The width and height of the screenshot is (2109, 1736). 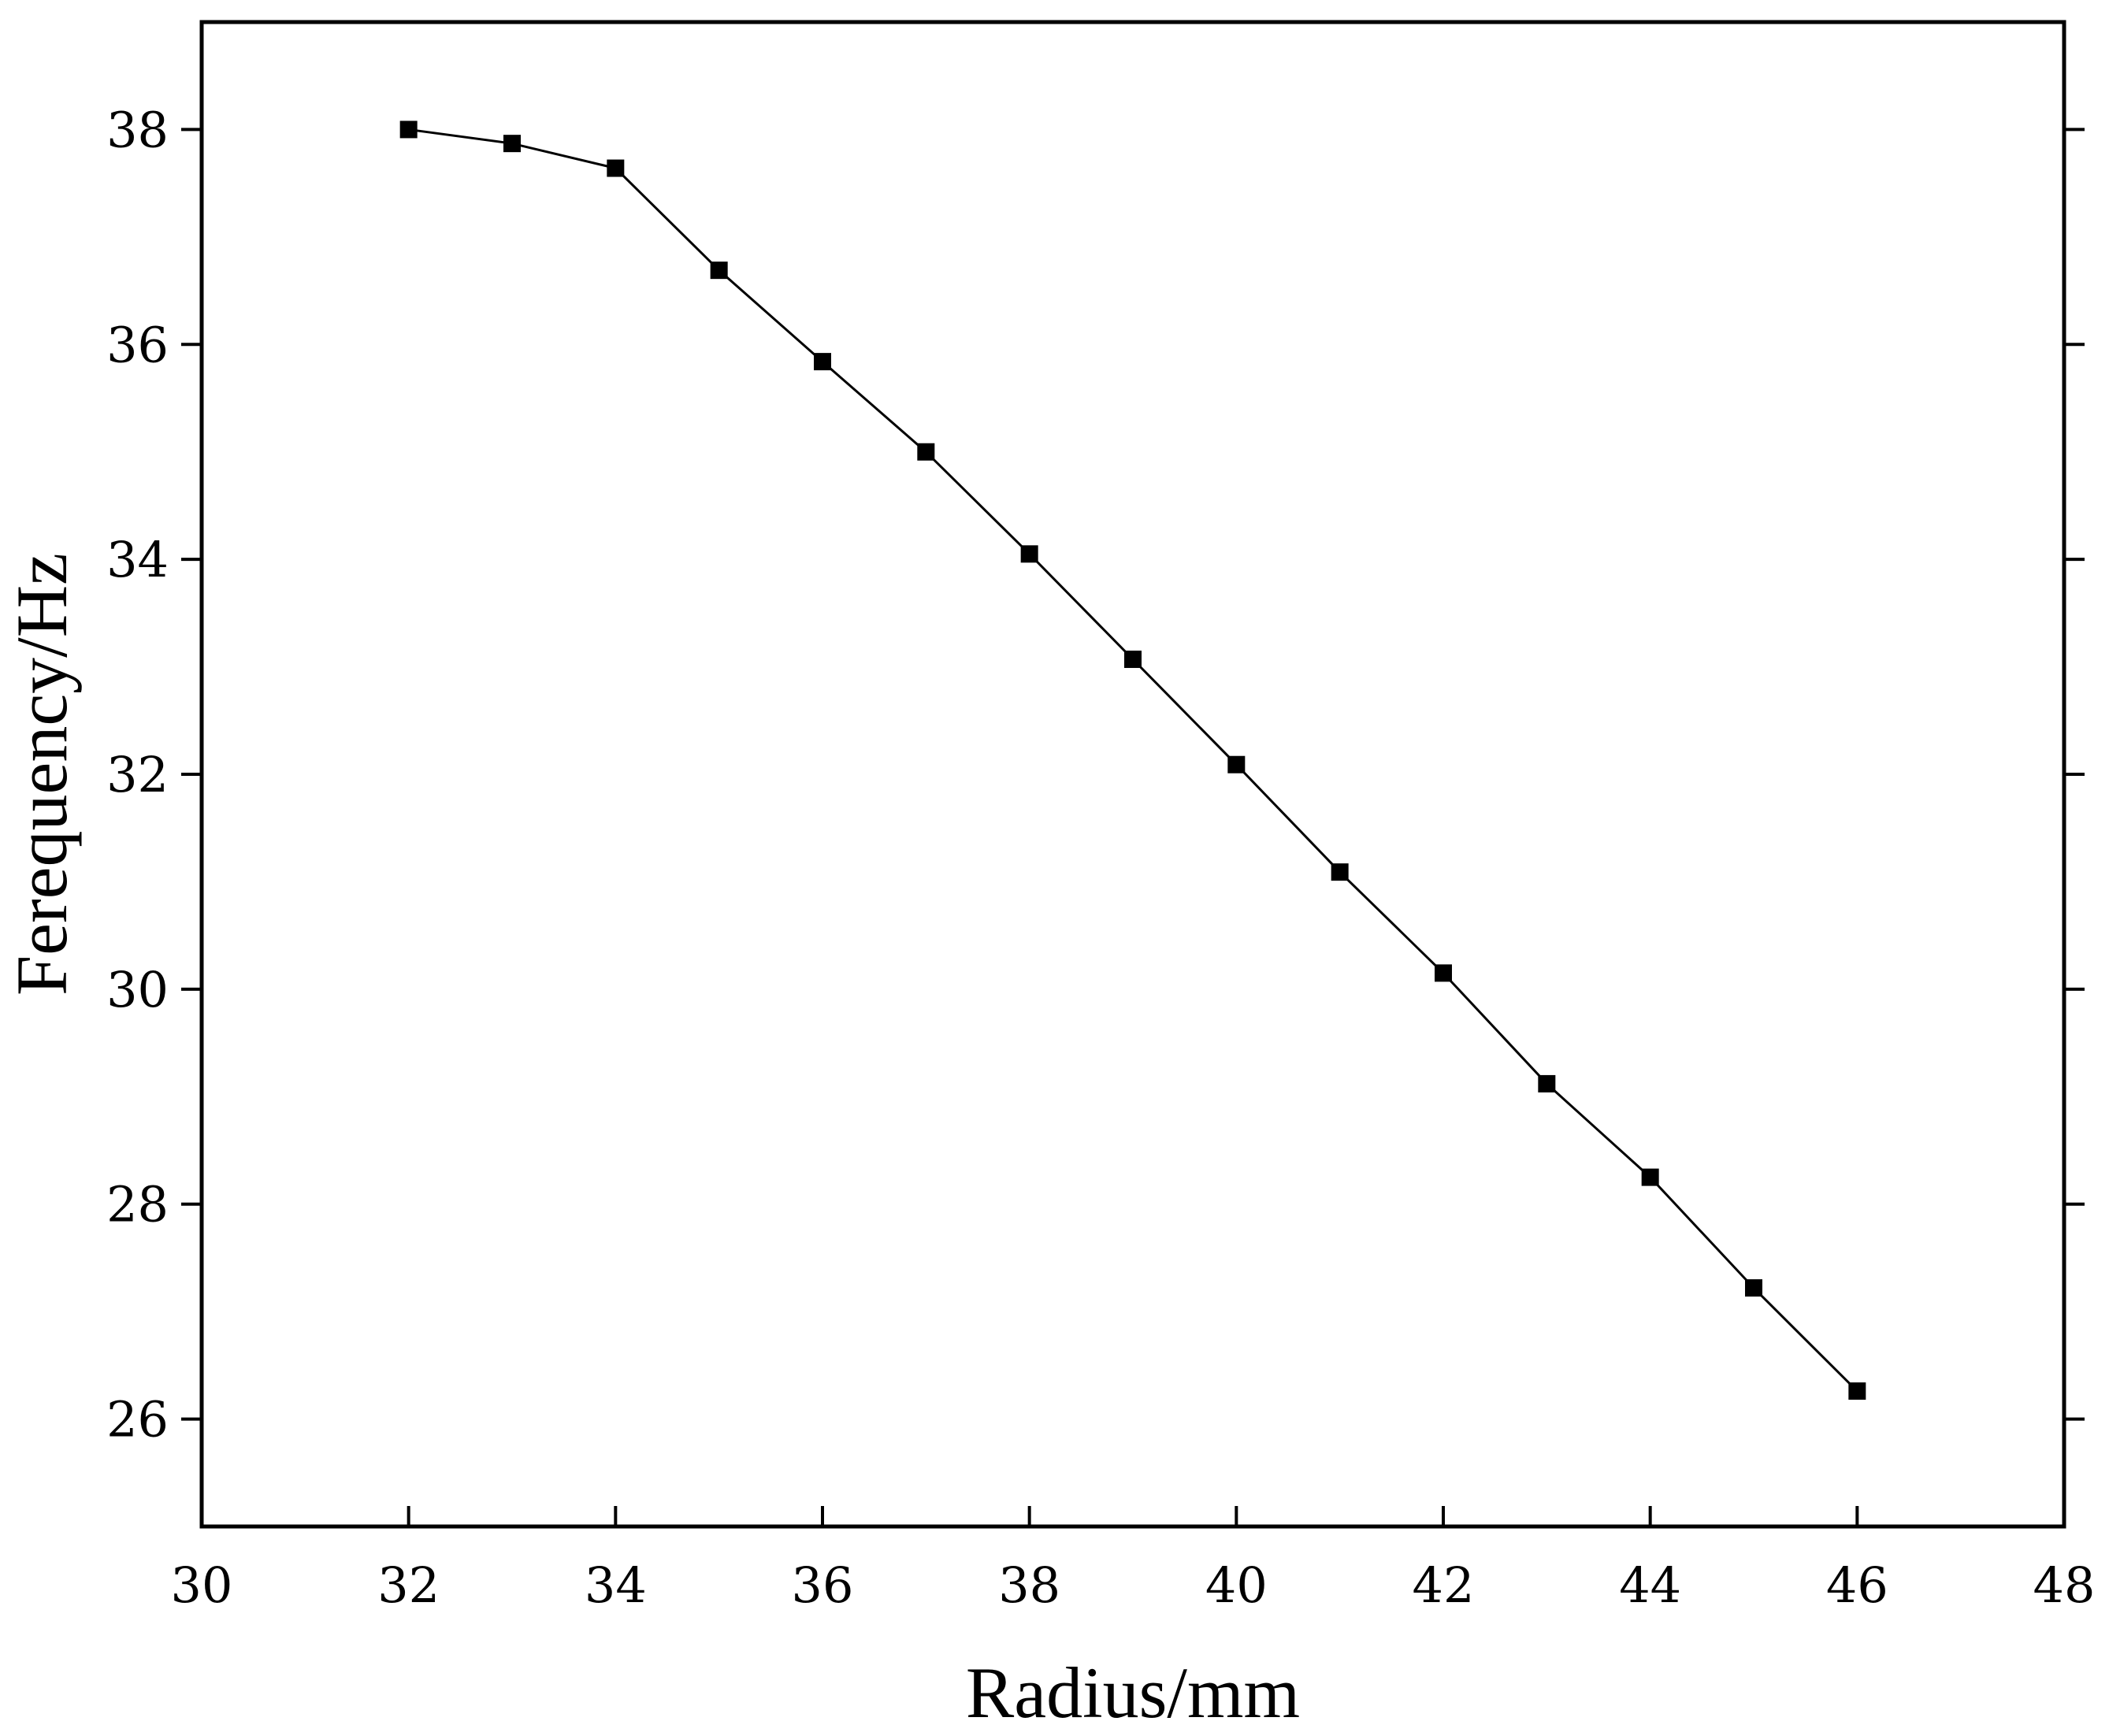 I want to click on x-tick-label-44: 44, so click(x=1650, y=1585).